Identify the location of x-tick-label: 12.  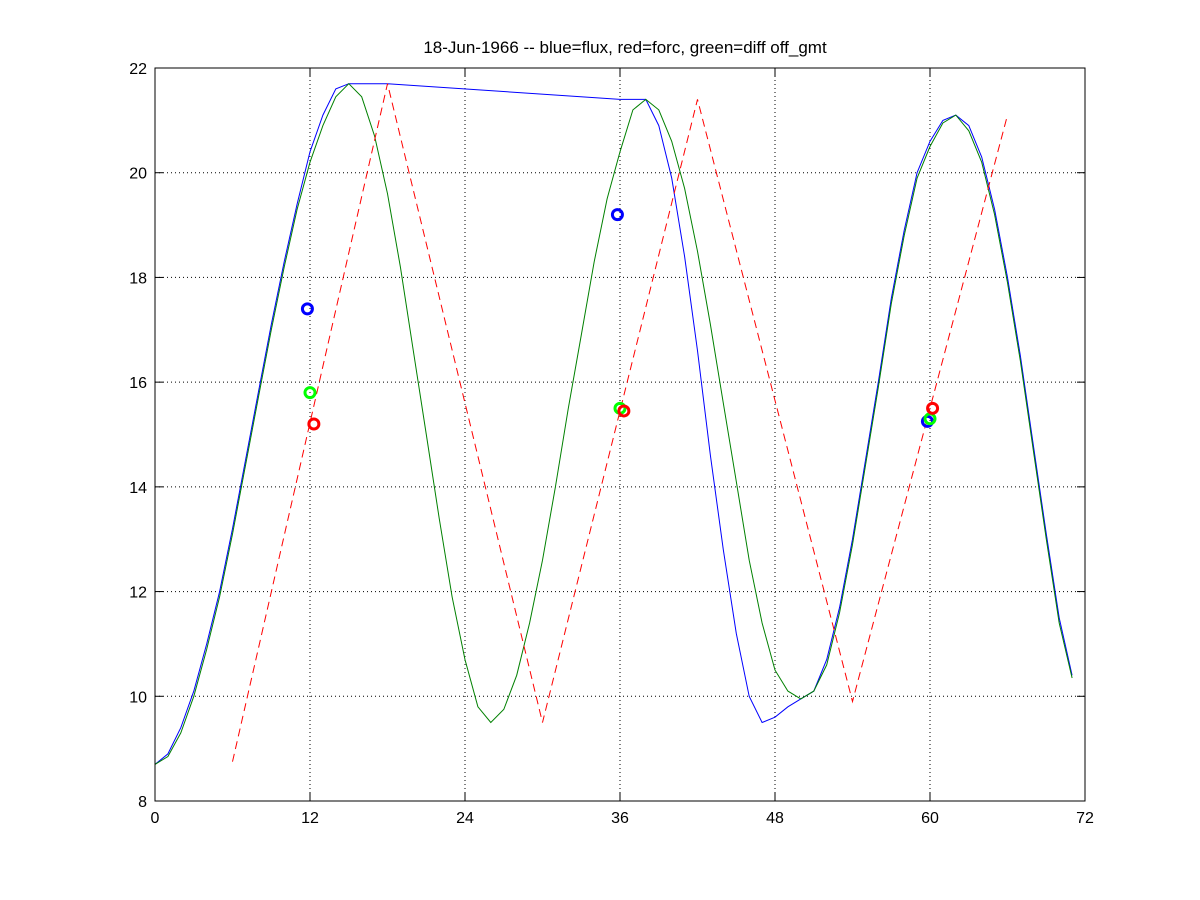
(310, 818).